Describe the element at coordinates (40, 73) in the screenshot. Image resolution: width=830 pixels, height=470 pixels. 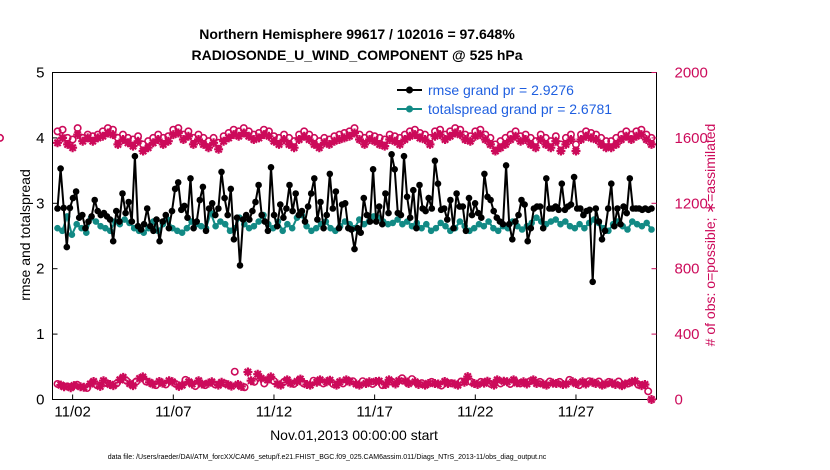
I see `y-left-tick-label: 5` at that location.